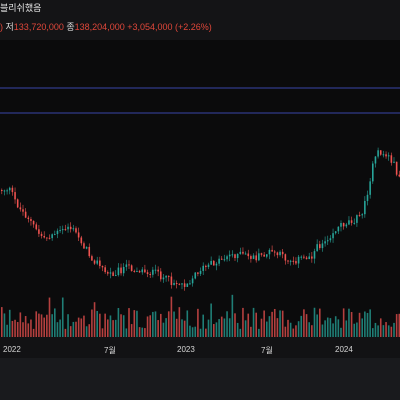 This screenshot has height=400, width=400. I want to click on ohlc-paren-fragment: ), so click(1, 27).